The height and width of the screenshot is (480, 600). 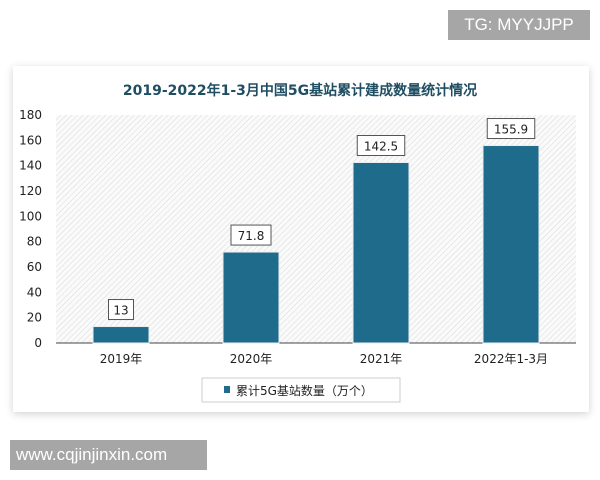 What do you see at coordinates (38, 343) in the screenshot?
I see `y-tick-label: 0` at bounding box center [38, 343].